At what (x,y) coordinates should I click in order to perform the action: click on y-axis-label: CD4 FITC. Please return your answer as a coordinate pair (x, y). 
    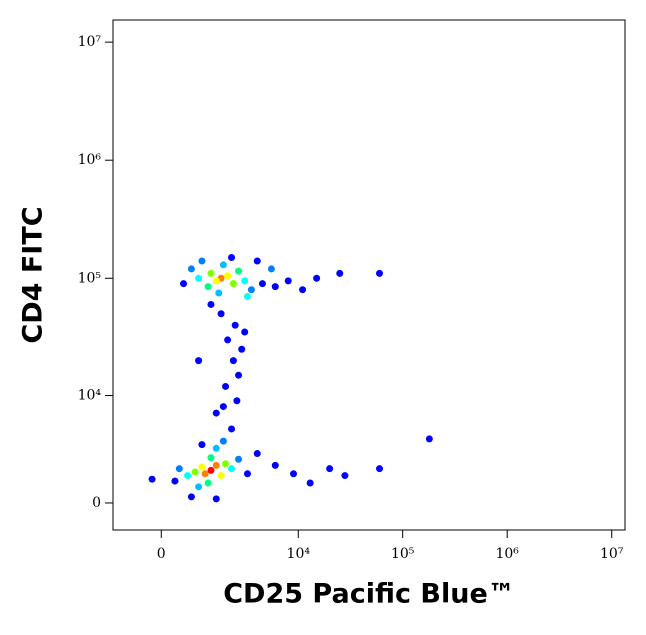
    Looking at the image, I should click on (33, 274).